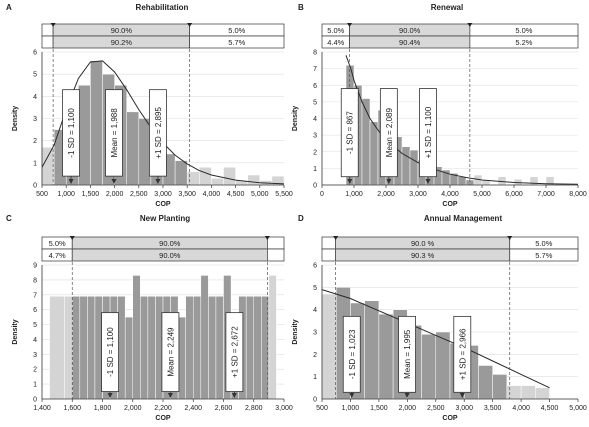  I want to click on stat-label: +1 SD = 2,895, so click(158, 133).